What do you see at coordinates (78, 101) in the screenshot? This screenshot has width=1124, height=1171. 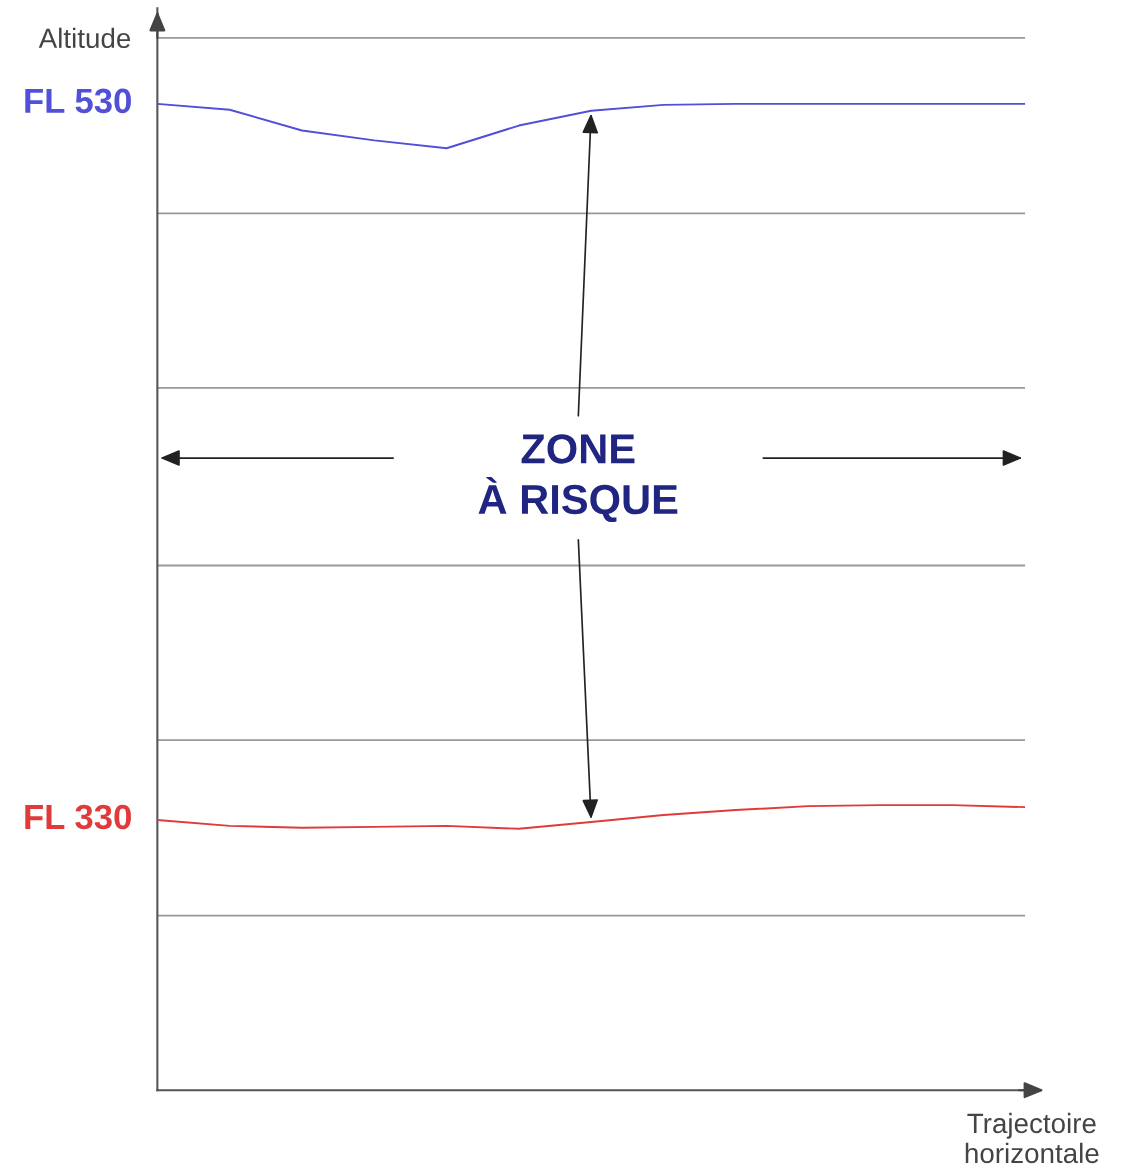 I see `series-label: FL 530` at bounding box center [78, 101].